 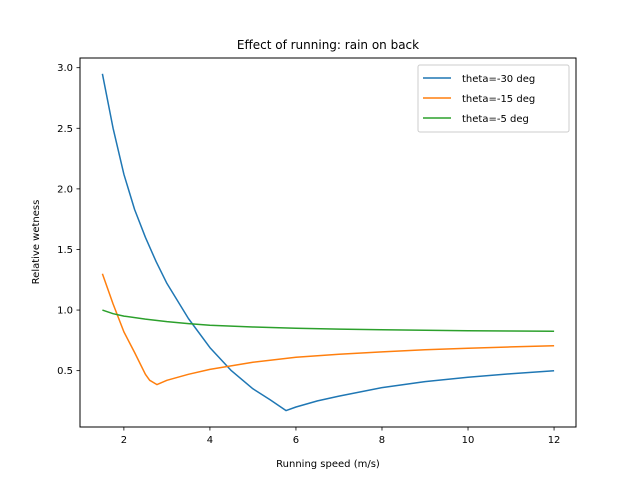 I want to click on x-tick-label: 4, so click(x=210, y=440).